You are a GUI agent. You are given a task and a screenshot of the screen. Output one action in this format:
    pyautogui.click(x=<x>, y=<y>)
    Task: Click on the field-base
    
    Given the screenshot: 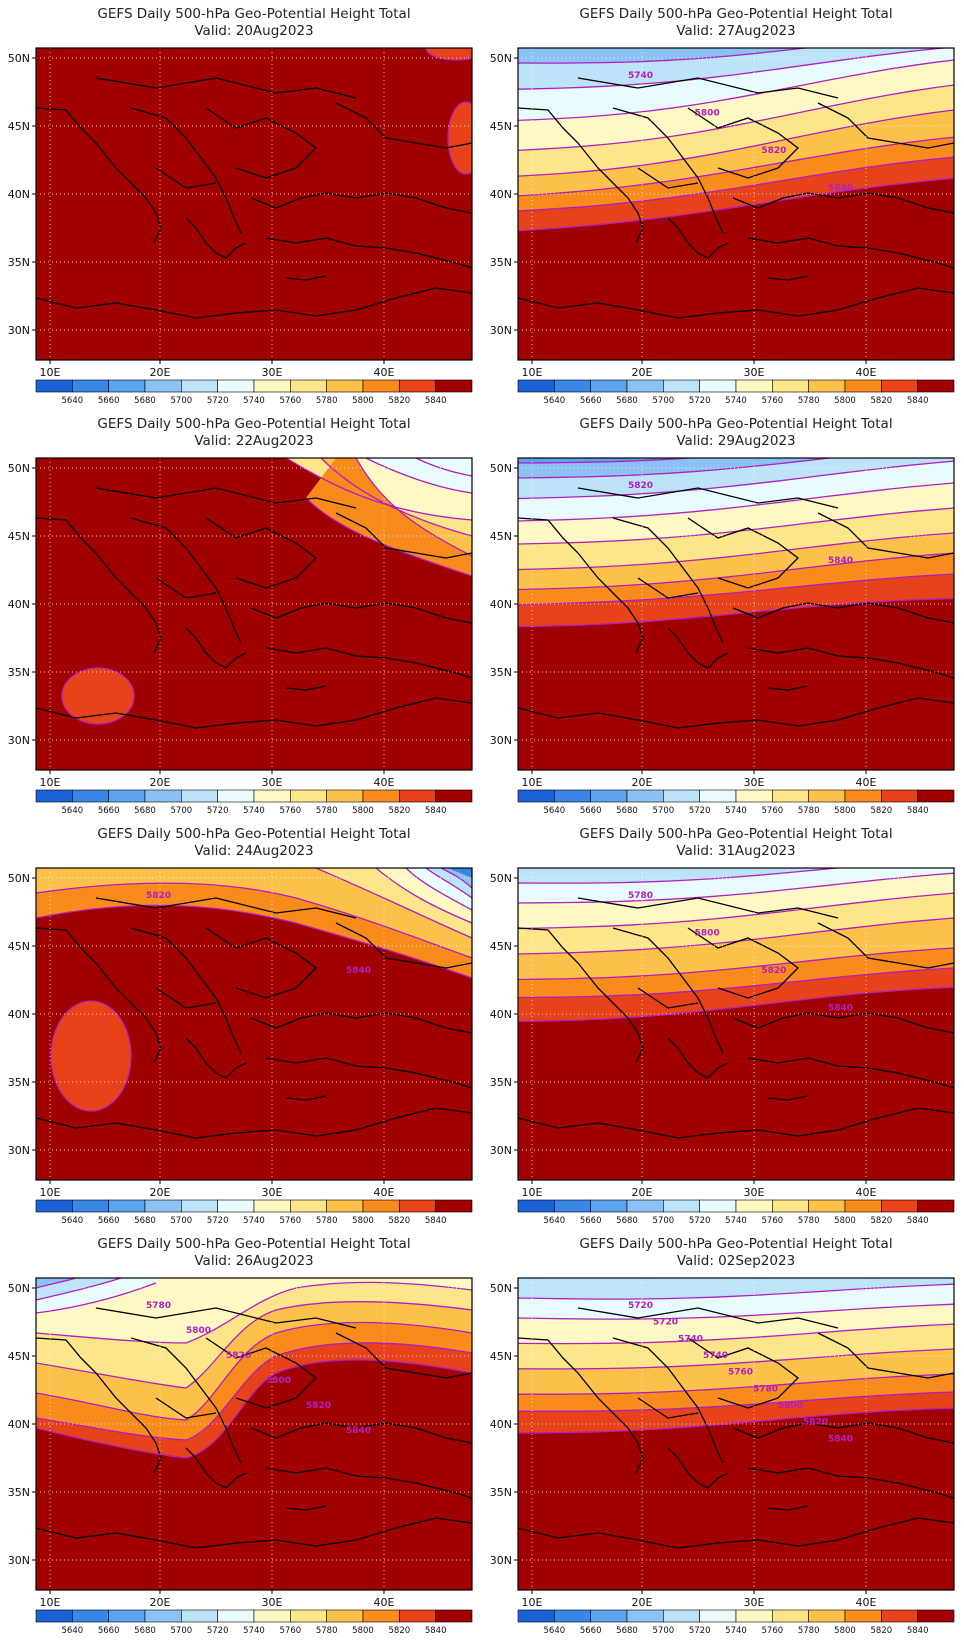 What is the action you would take?
    pyautogui.click(x=254, y=204)
    